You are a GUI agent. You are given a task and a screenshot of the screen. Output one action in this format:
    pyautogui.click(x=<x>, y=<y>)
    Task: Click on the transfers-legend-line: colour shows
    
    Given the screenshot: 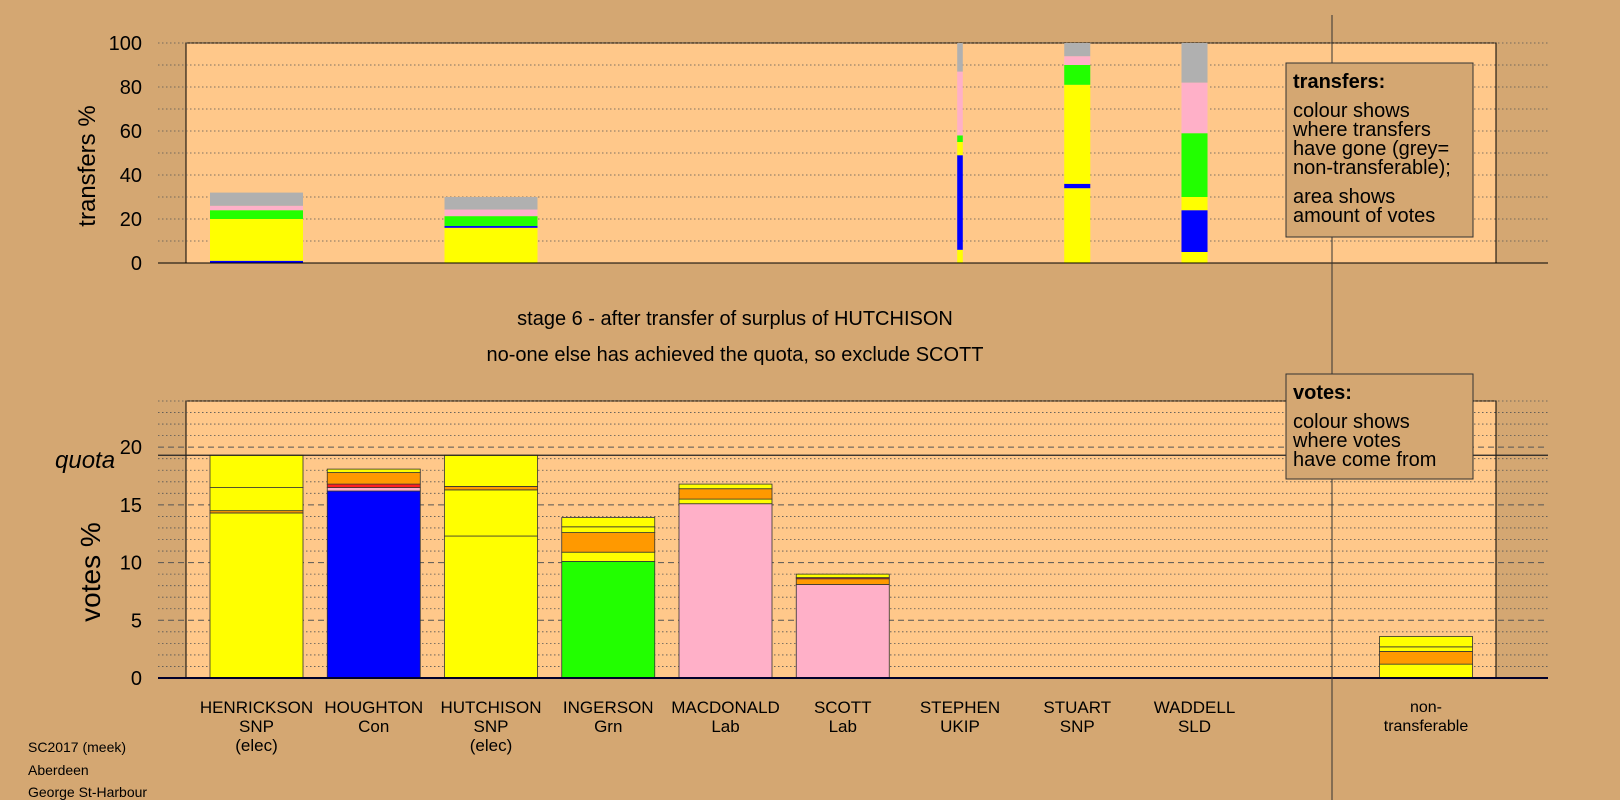 What is the action you would take?
    pyautogui.click(x=1351, y=111)
    